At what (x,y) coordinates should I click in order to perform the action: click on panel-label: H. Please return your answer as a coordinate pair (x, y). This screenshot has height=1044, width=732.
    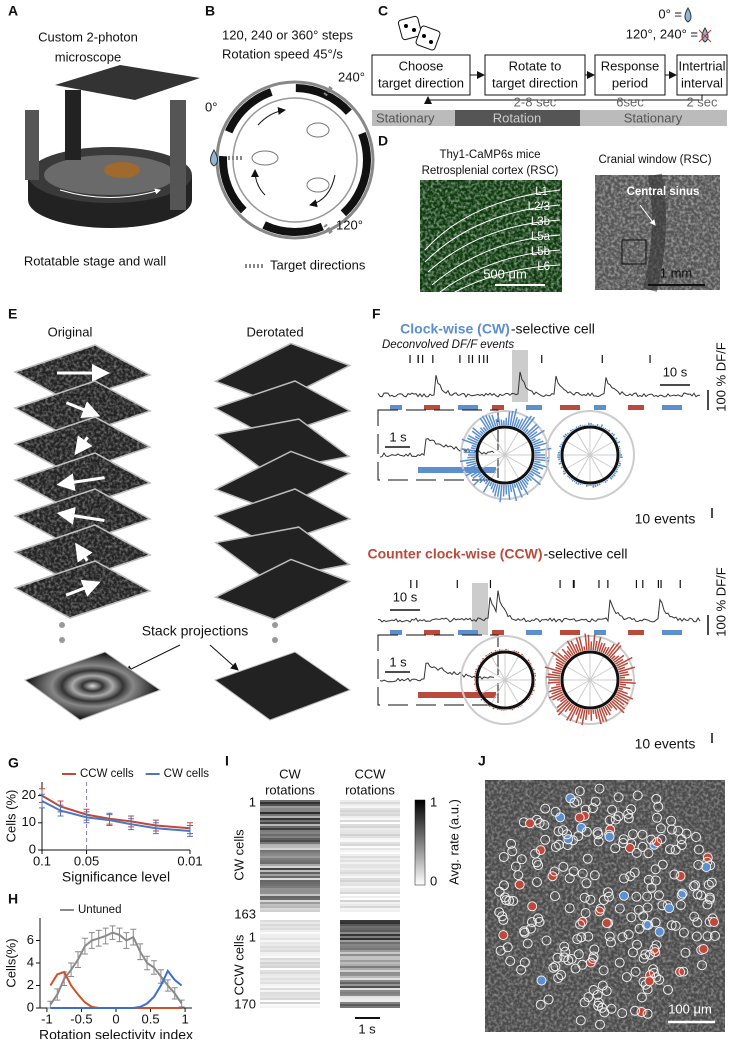
    Looking at the image, I should click on (13, 899).